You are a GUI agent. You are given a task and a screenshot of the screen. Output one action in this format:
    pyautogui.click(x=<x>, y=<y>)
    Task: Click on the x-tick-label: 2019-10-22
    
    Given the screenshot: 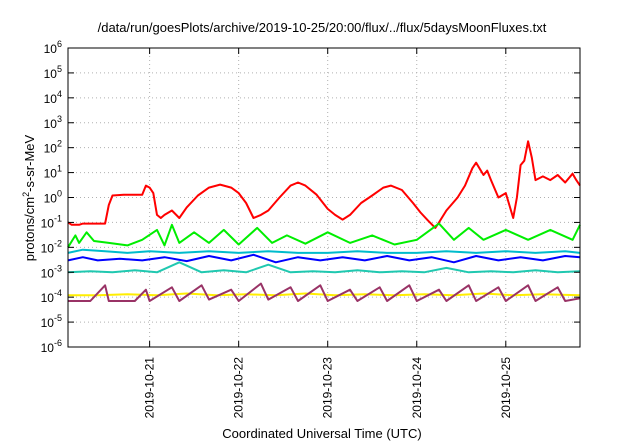 What is the action you would take?
    pyautogui.click(x=239, y=388)
    